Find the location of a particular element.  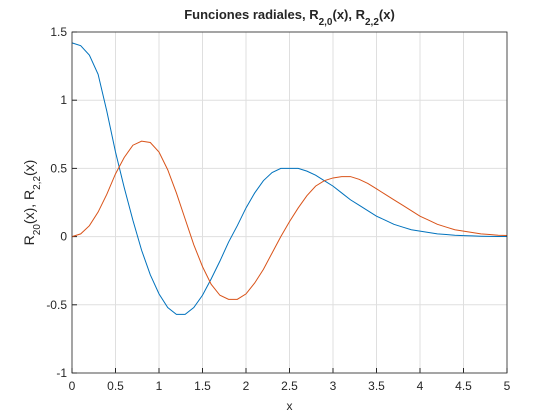

subscript: 2,0 is located at coordinates (326, 22).